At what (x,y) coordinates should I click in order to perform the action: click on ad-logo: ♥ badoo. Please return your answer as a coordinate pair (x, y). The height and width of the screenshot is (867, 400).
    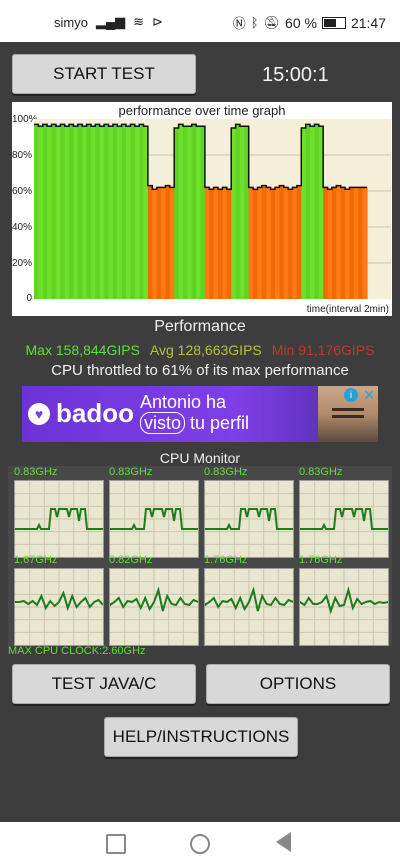
    Looking at the image, I should click on (81, 413).